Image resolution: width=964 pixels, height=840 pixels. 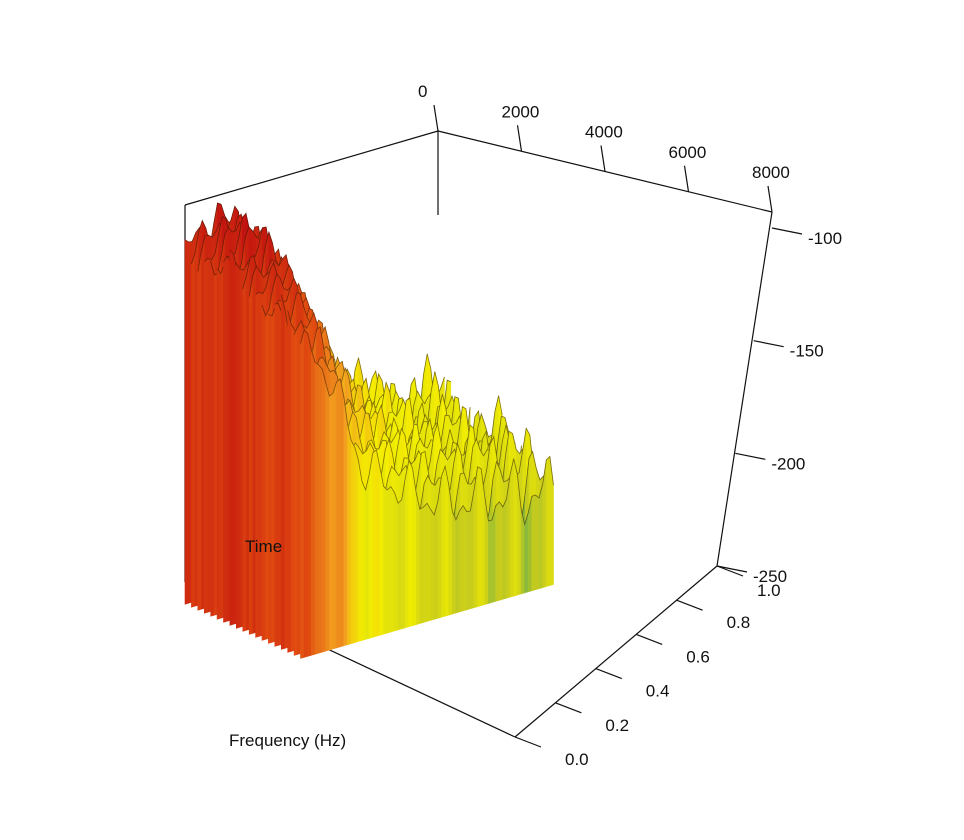 I want to click on x-tick-label: 4000, so click(x=604, y=132).